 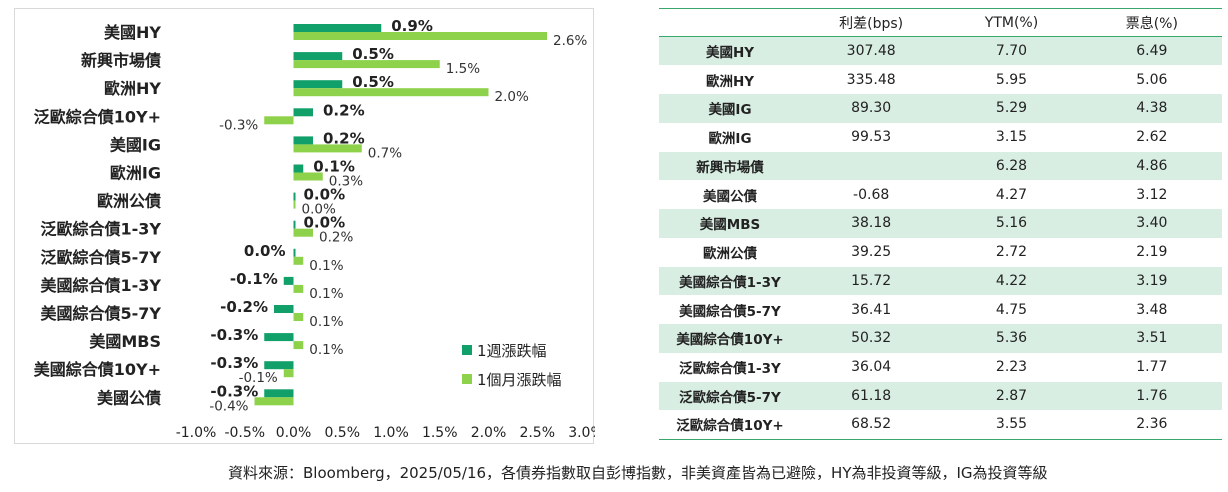 What do you see at coordinates (871, 338) in the screenshot?
I see `spread-cell: 50.32` at bounding box center [871, 338].